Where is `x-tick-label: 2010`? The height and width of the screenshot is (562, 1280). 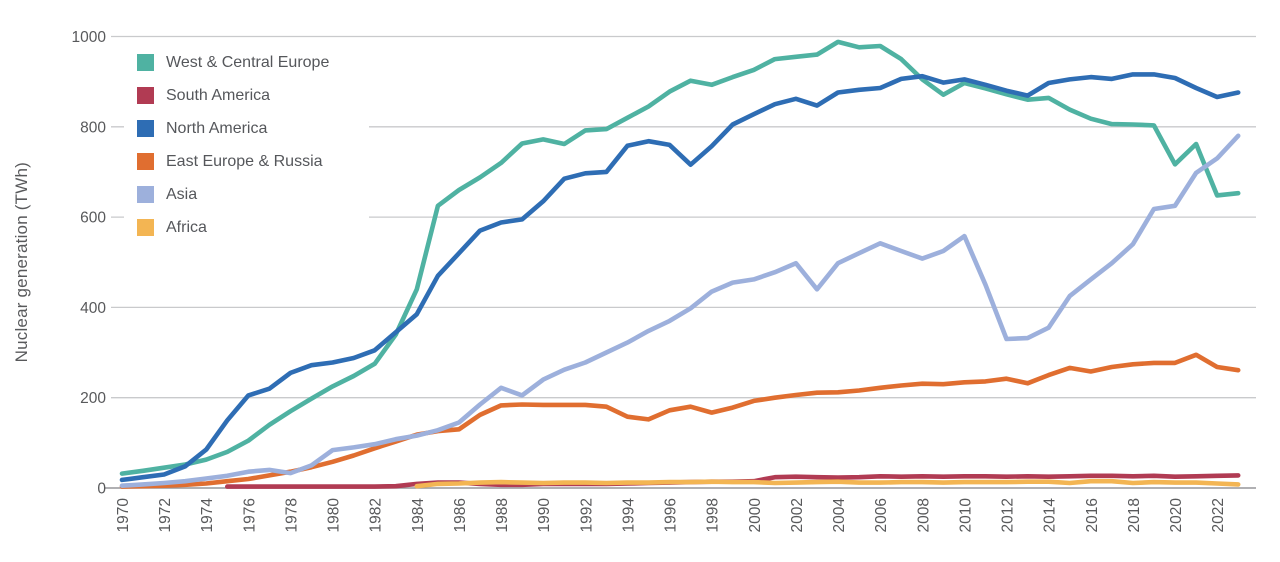 x-tick-label: 2010 is located at coordinates (965, 515).